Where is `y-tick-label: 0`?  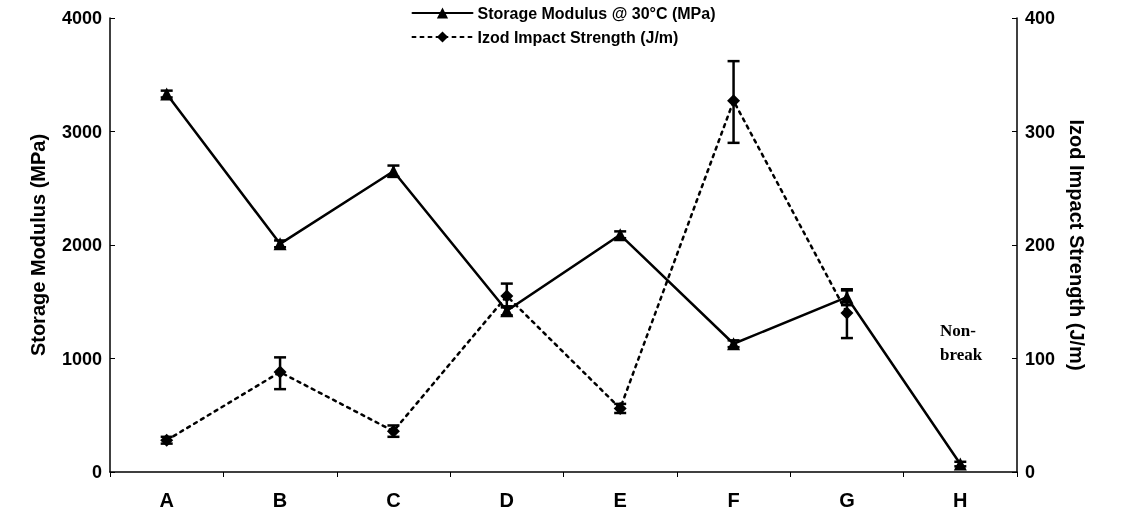 y-tick-label: 0 is located at coordinates (96, 472).